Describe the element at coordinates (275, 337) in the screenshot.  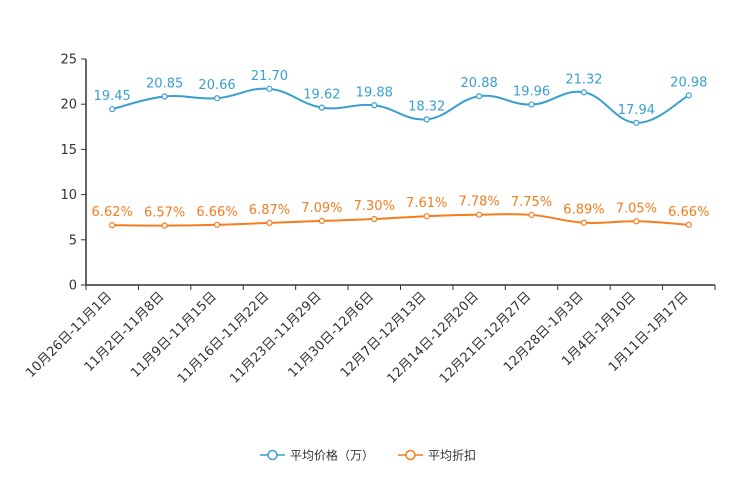
I see `x-tick-label: 11月23日-11月29日` at that location.